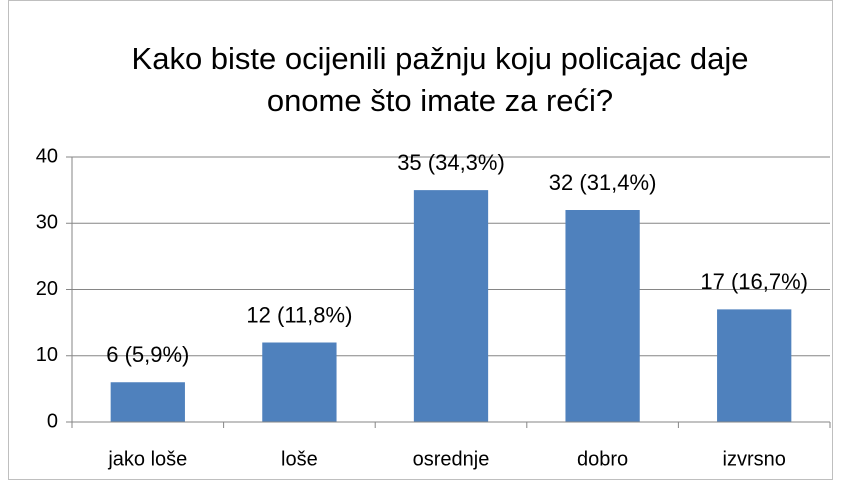 The width and height of the screenshot is (841, 481). I want to click on y-tick-label: 0, so click(52, 421).